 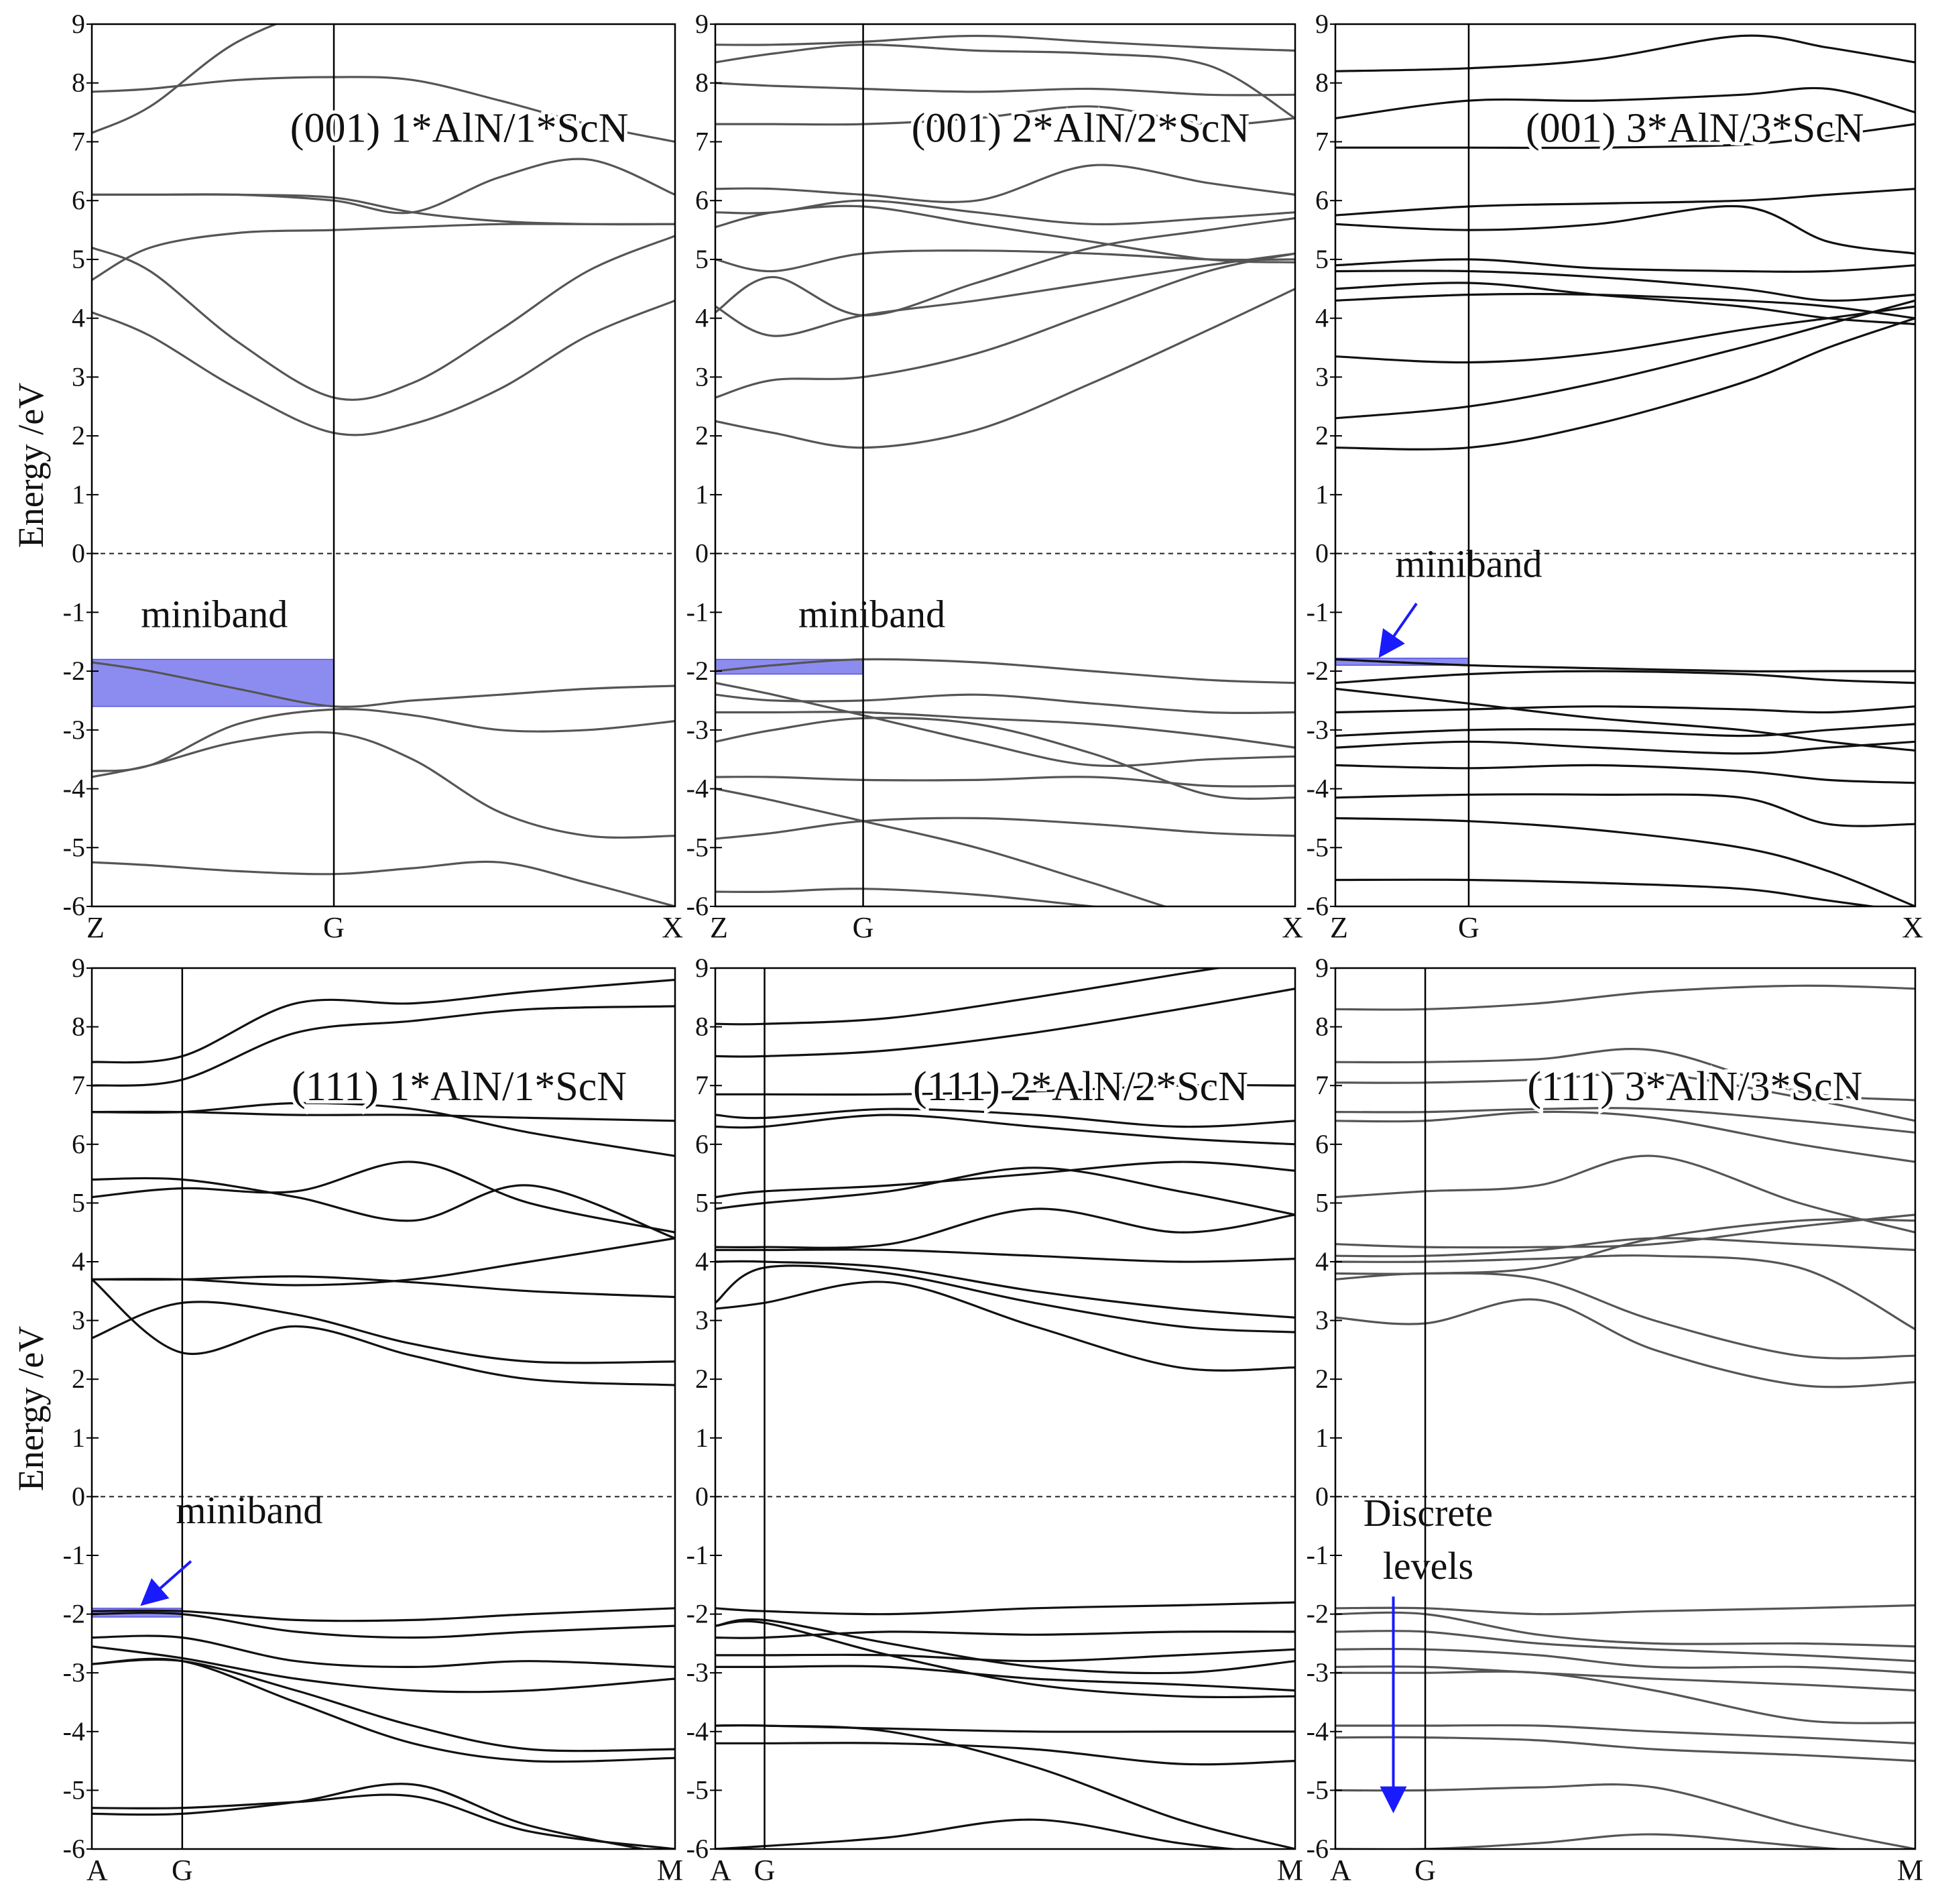 I want to click on discrete-levels-label-line2: levels, so click(x=1428, y=1566).